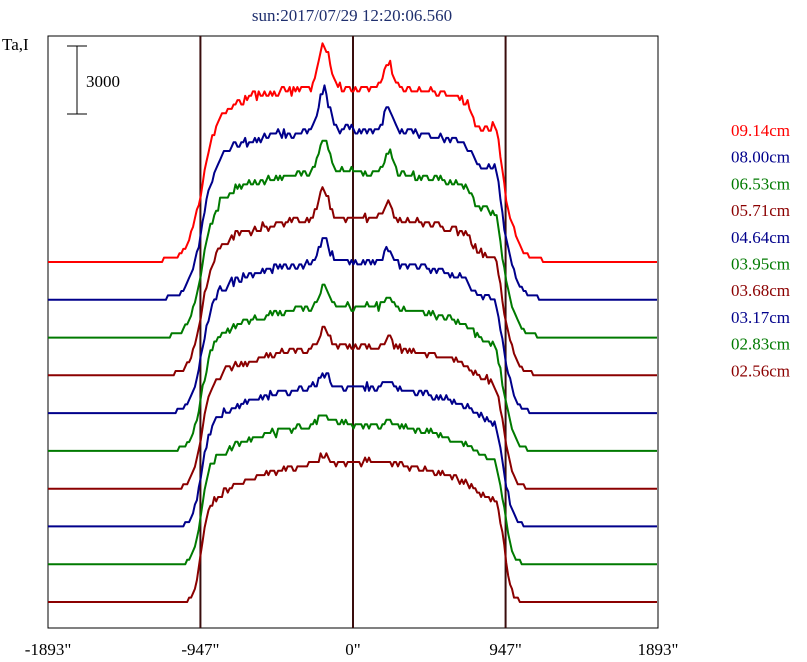 This screenshot has height=662, width=807. What do you see at coordinates (760, 317) in the screenshot?
I see `legend-entry-03.17cm: 03.17cm` at bounding box center [760, 317].